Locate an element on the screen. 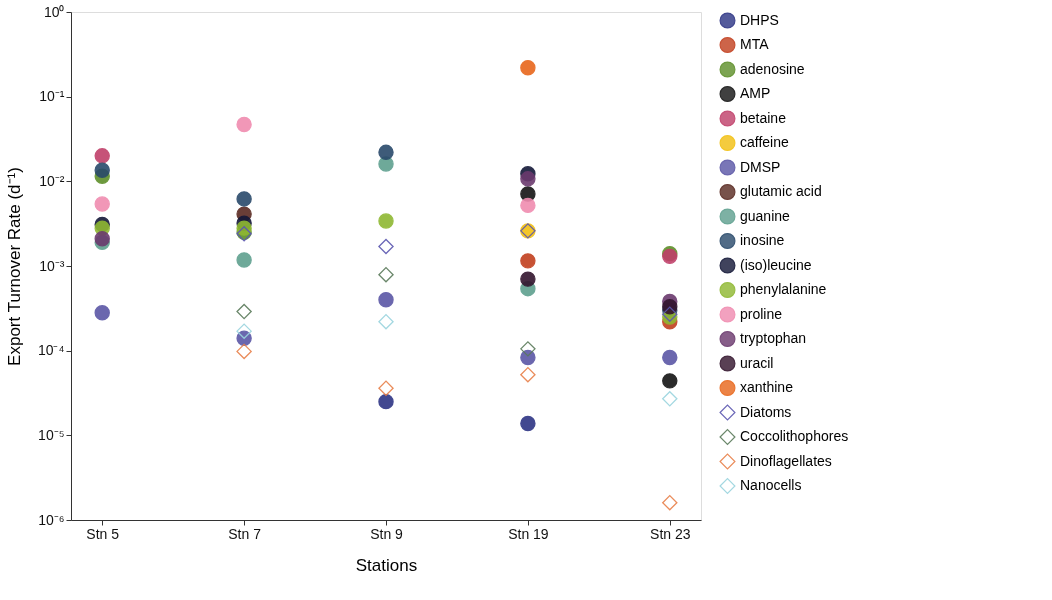 This screenshot has width=1052, height=600. legend-label: proline is located at coordinates (761, 313).